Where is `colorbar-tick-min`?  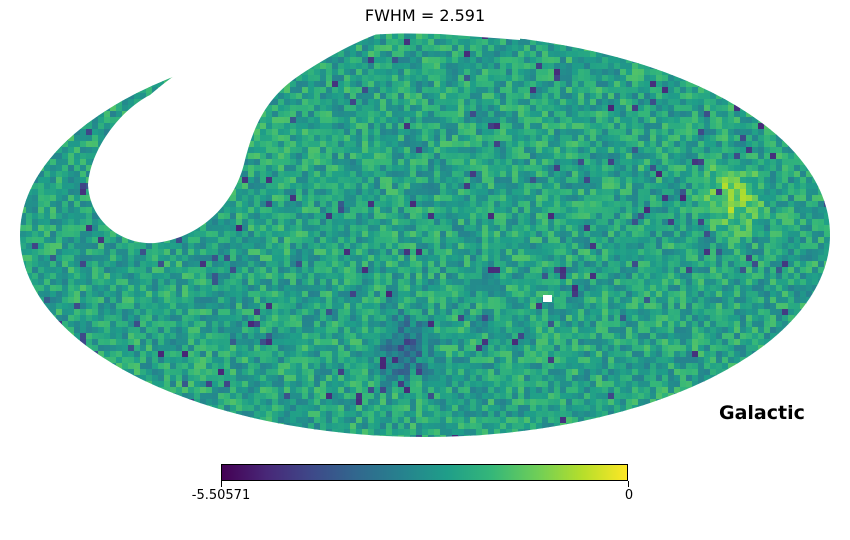 colorbar-tick-min is located at coordinates (221, 484).